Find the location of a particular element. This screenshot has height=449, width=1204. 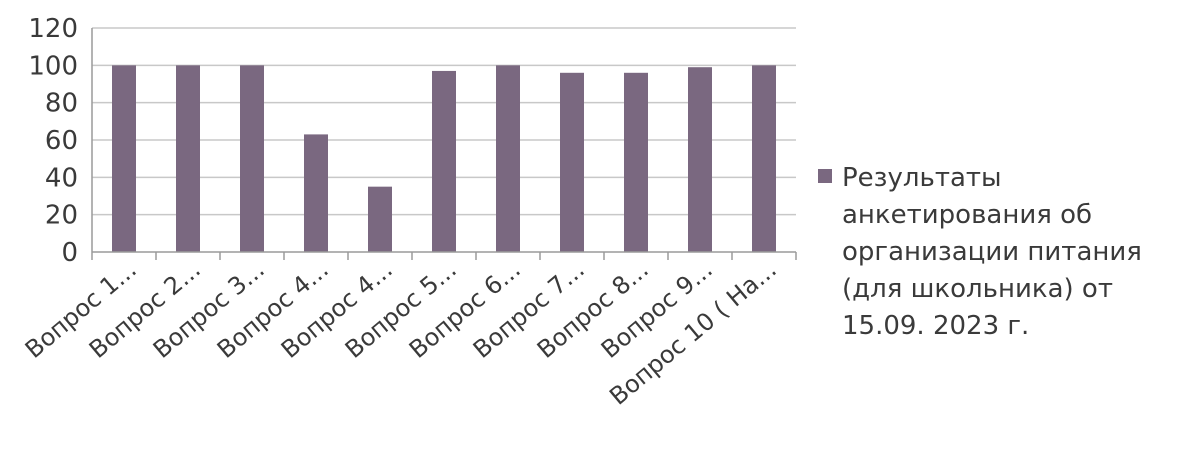

y-tick-label: 120 is located at coordinates (53, 29).